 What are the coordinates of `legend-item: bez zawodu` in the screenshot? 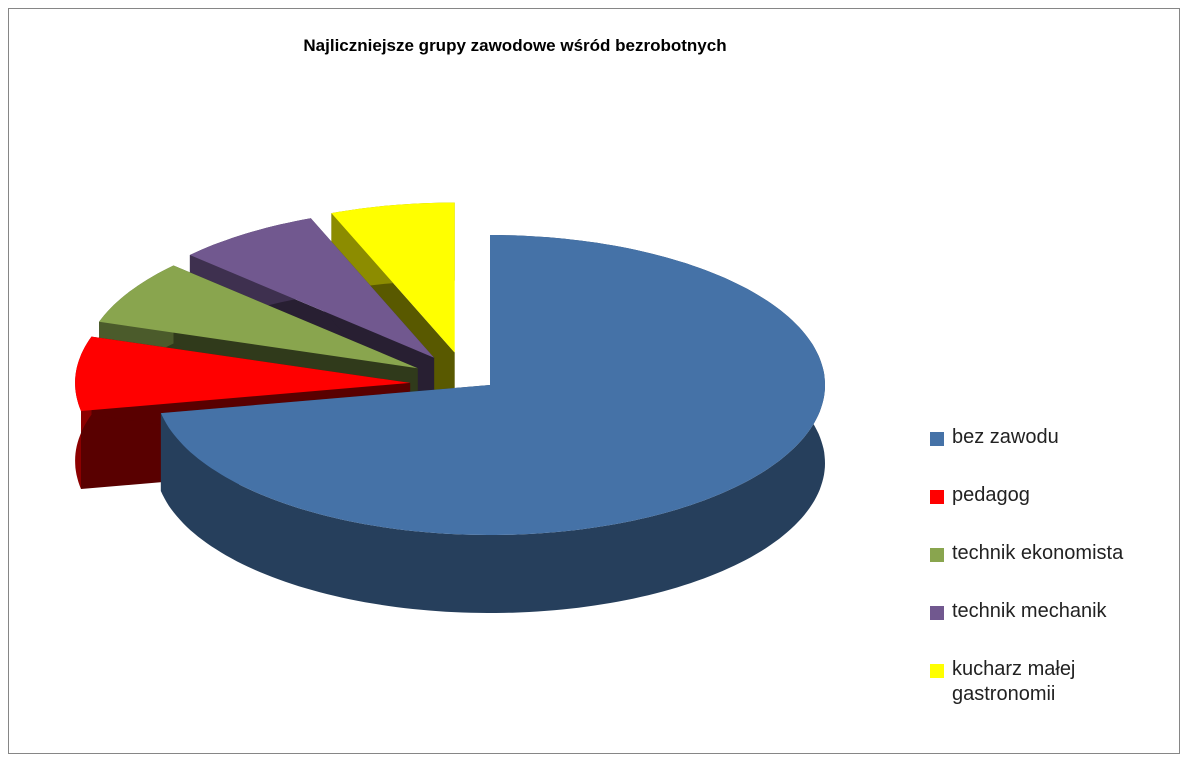 It's located at (1041, 437).